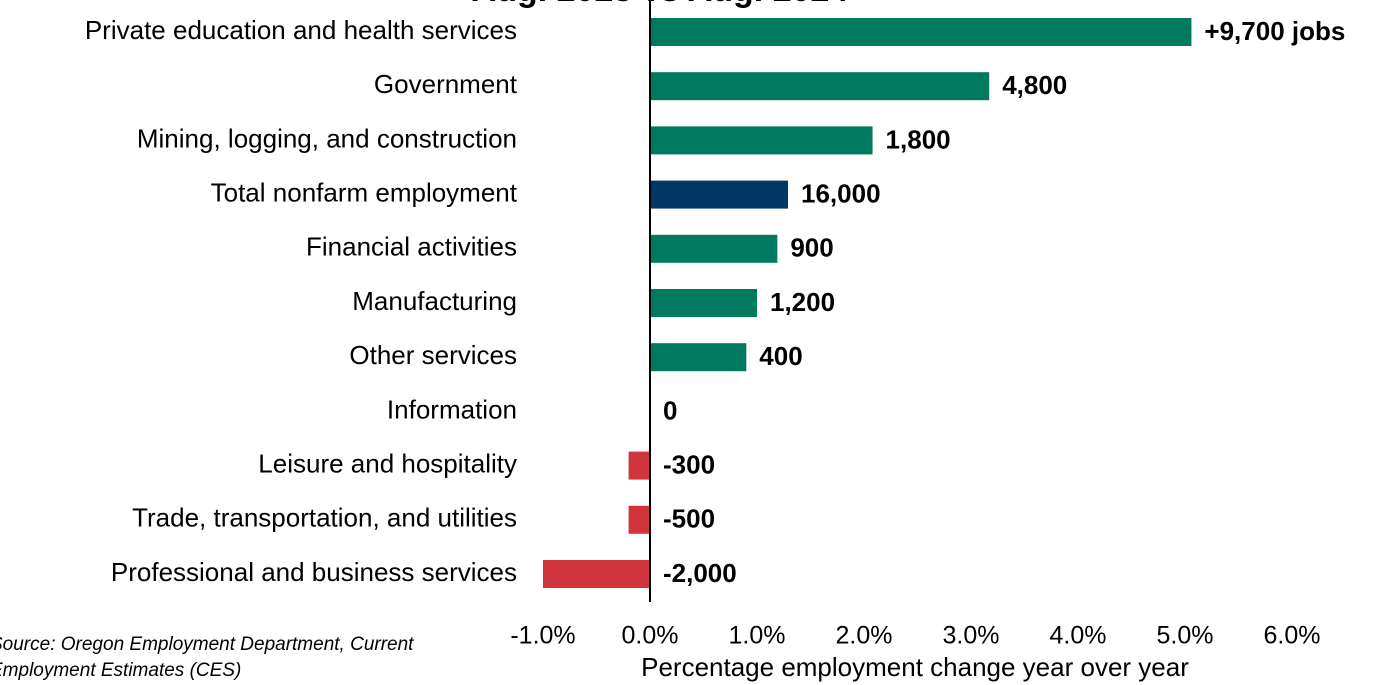  What do you see at coordinates (811, 248) in the screenshot?
I see `value-label: 900` at bounding box center [811, 248].